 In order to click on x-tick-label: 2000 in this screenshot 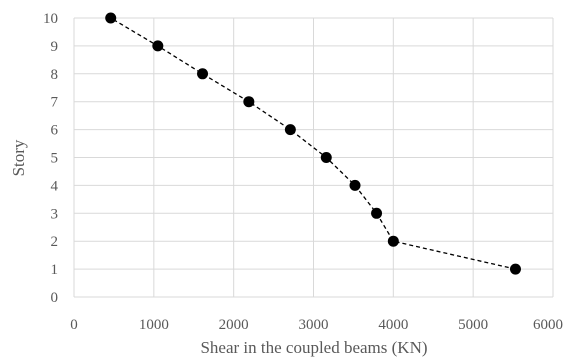, I will do `click(234, 325)`.